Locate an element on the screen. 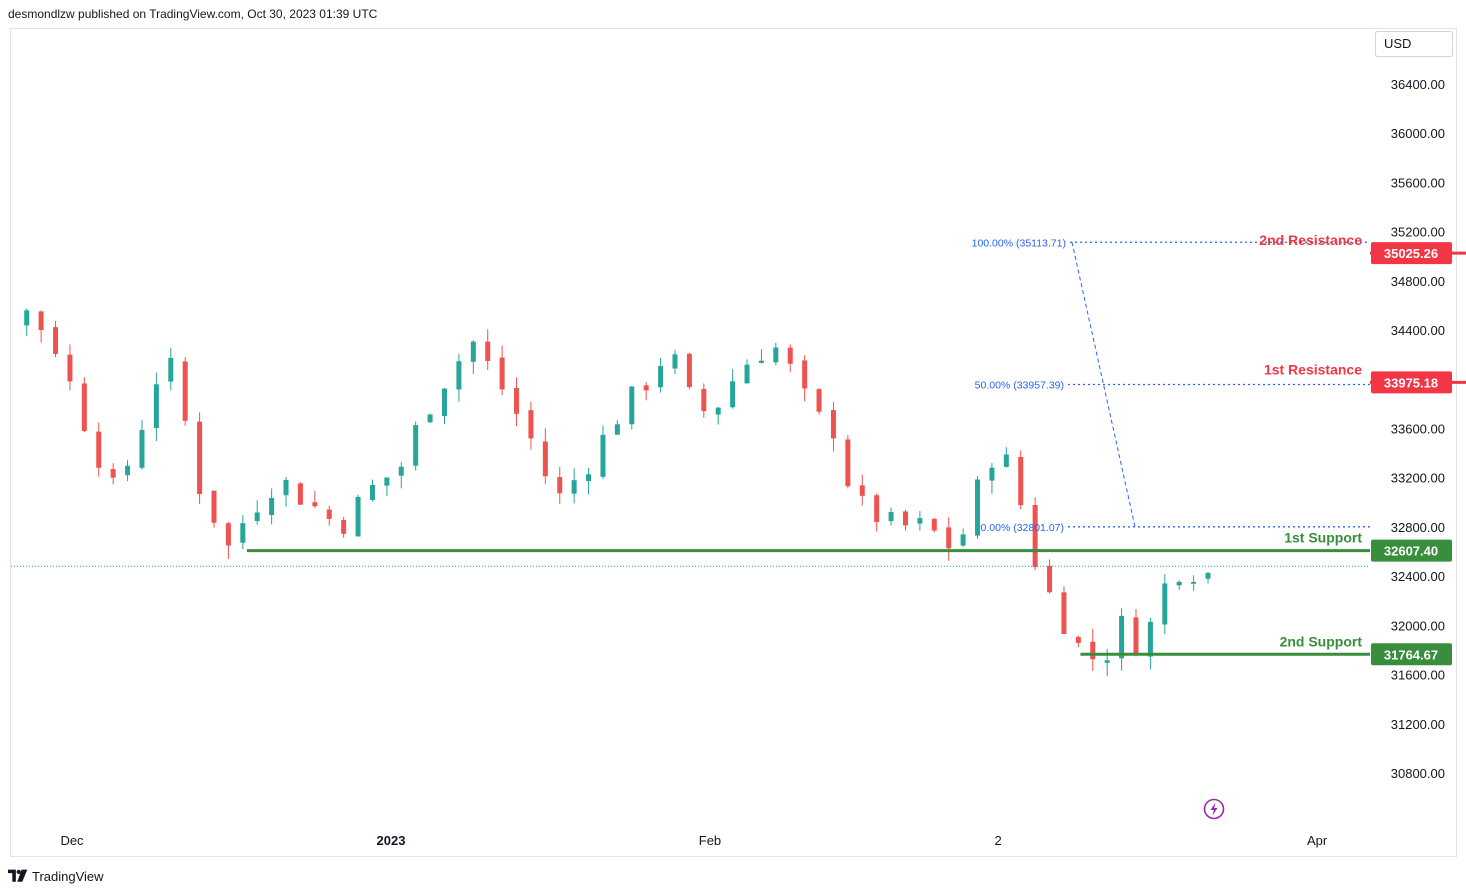  y-tick-label: 36400.00 is located at coordinates (1418, 84).